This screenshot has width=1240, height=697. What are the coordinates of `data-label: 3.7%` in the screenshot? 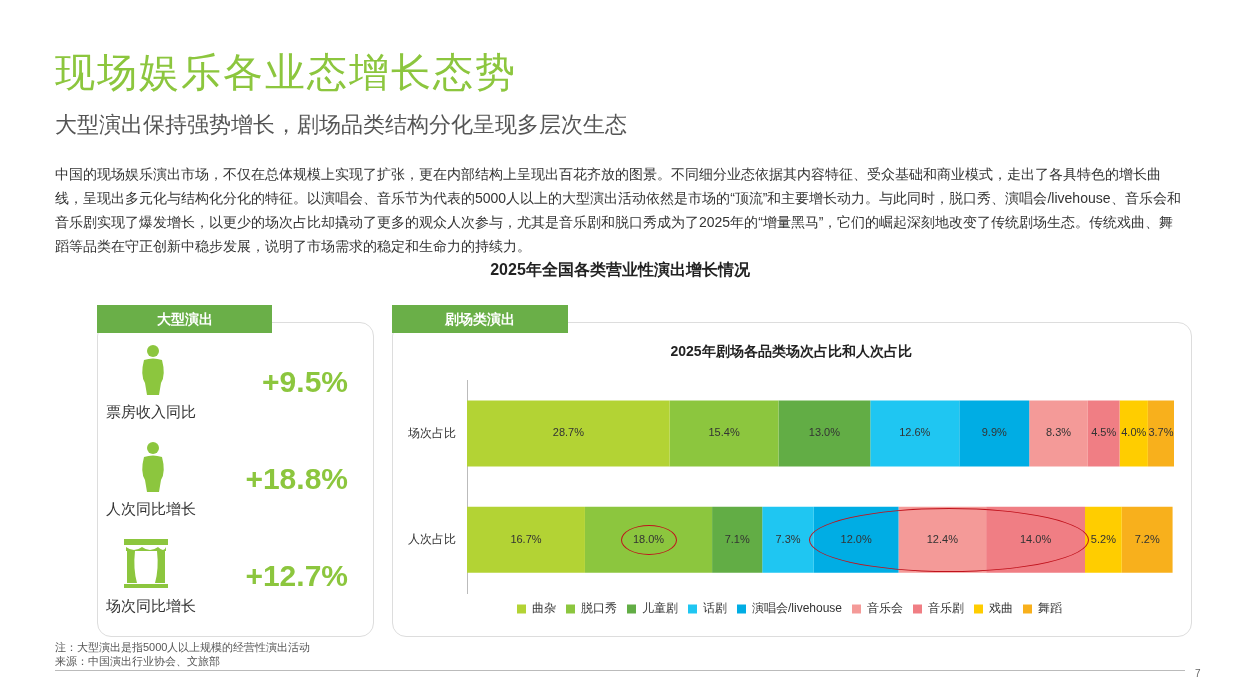 It's located at (1161, 432).